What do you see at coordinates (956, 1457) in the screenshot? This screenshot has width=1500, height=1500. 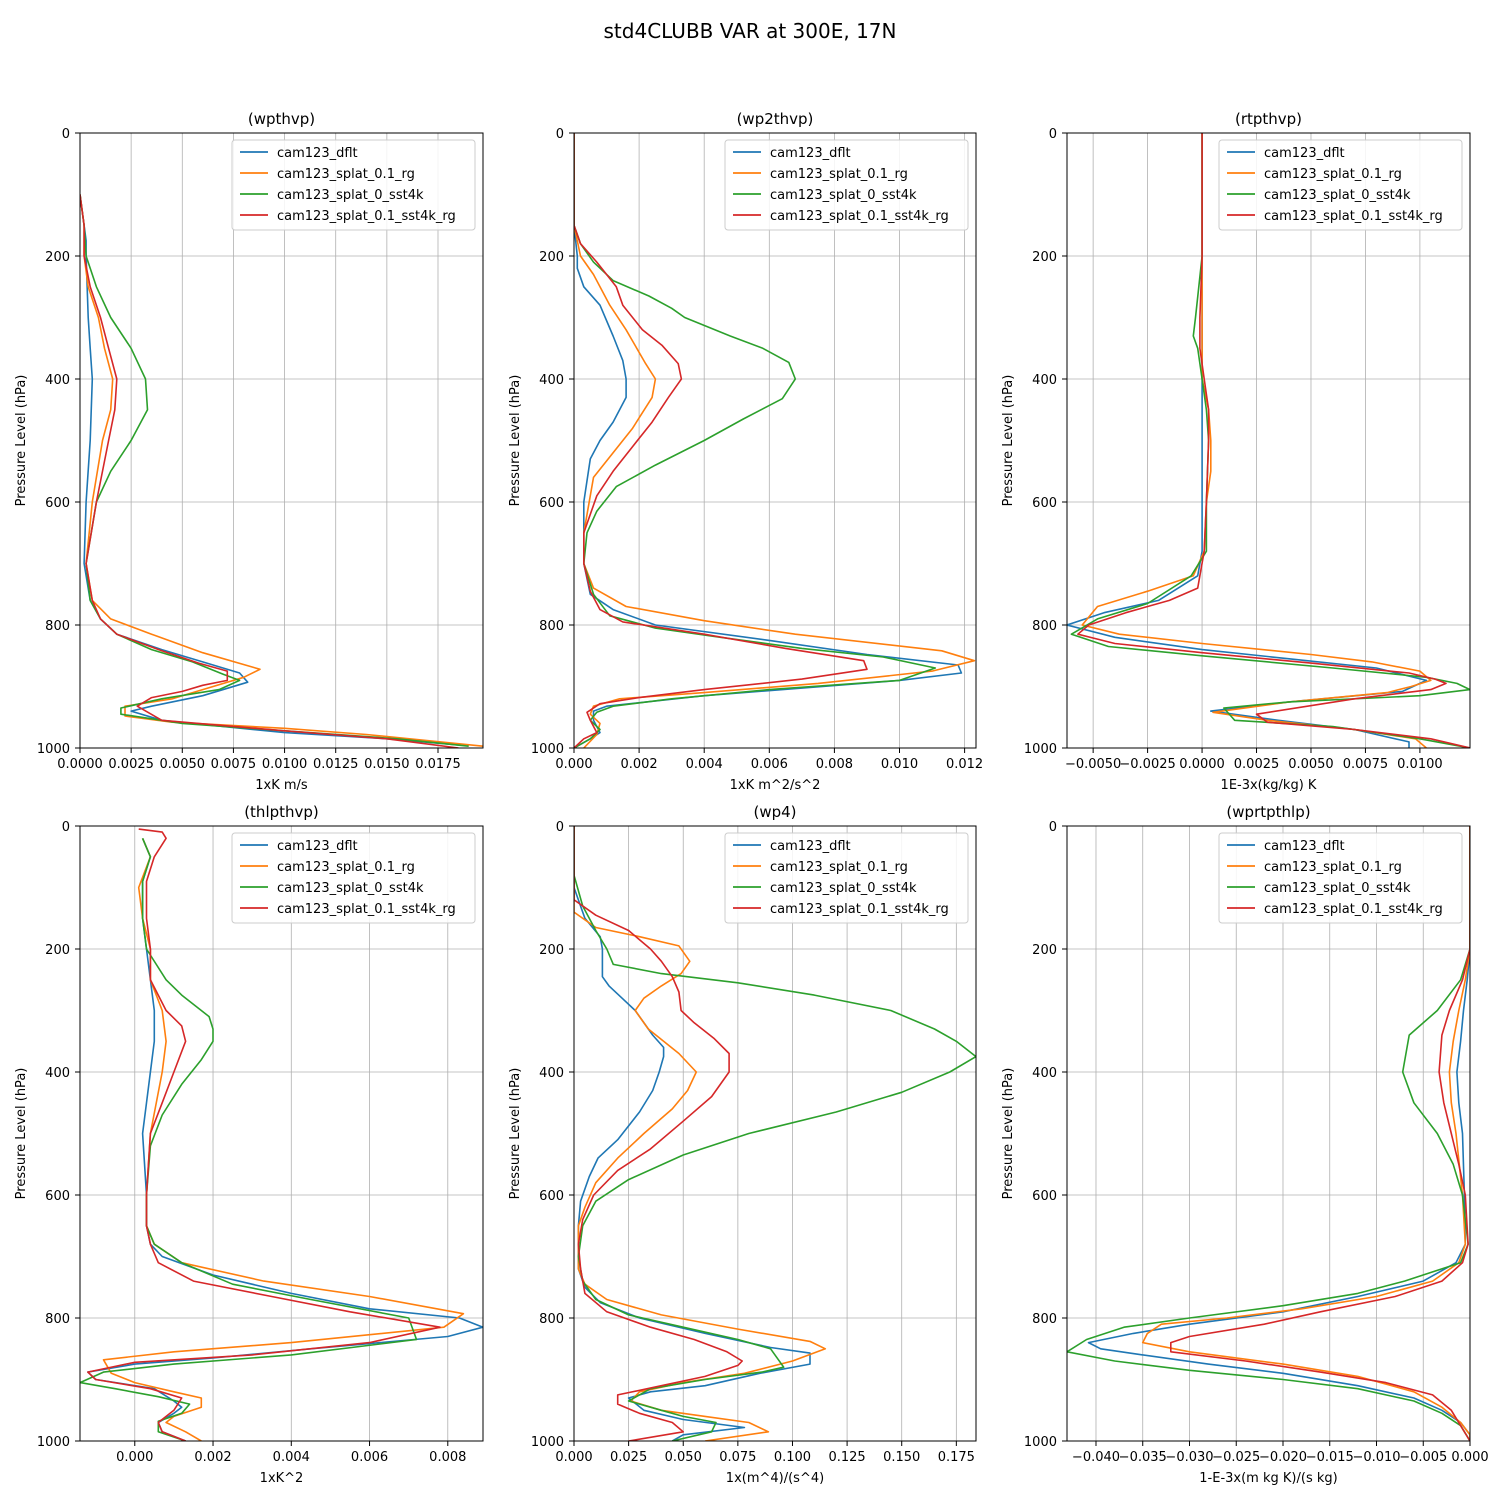 I see `x-tick-label: 0.175` at bounding box center [956, 1457].